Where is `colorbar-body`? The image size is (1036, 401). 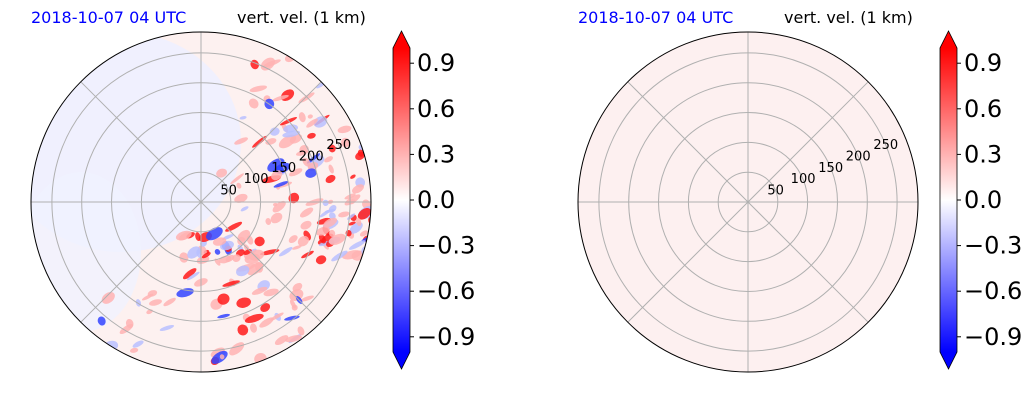
colorbar-body is located at coordinates (948, 200).